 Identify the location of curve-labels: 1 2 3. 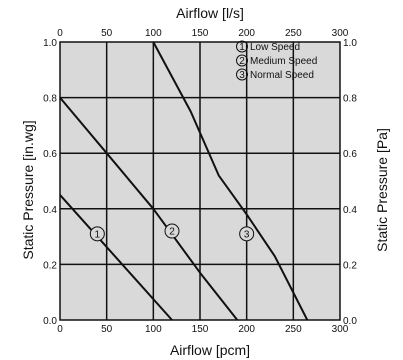
(172, 232).